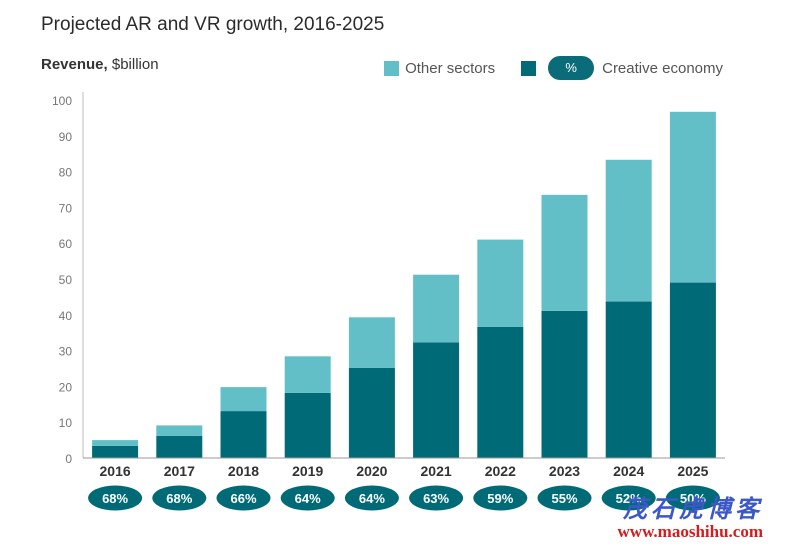 Image resolution: width=785 pixels, height=550 pixels. Describe the element at coordinates (450, 68) in the screenshot. I see `legend-label-other: Other sectors` at that location.